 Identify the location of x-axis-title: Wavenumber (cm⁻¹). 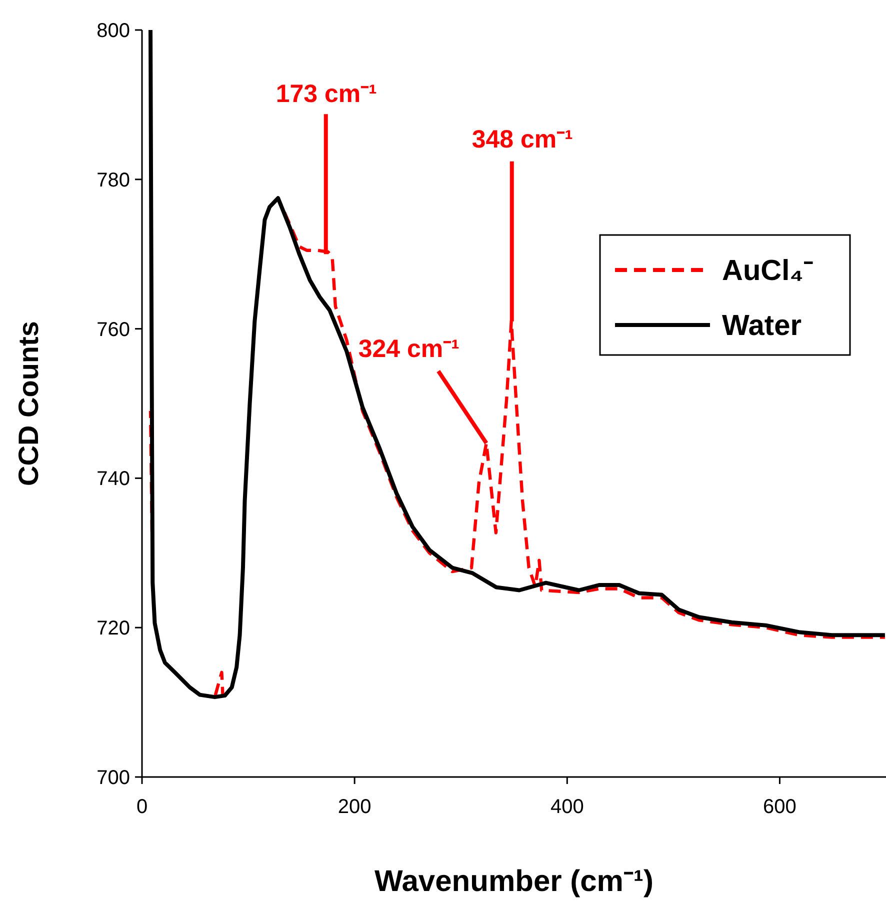
(514, 881).